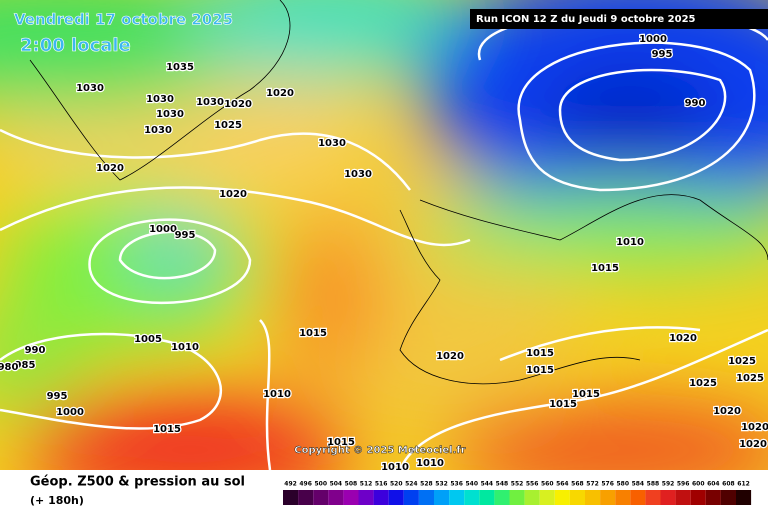 Image resolution: width=768 pixels, height=516 pixels. I want to click on run-info: Run ICON 12 Z du Jeudi 9 octobre 2025, so click(586, 19).